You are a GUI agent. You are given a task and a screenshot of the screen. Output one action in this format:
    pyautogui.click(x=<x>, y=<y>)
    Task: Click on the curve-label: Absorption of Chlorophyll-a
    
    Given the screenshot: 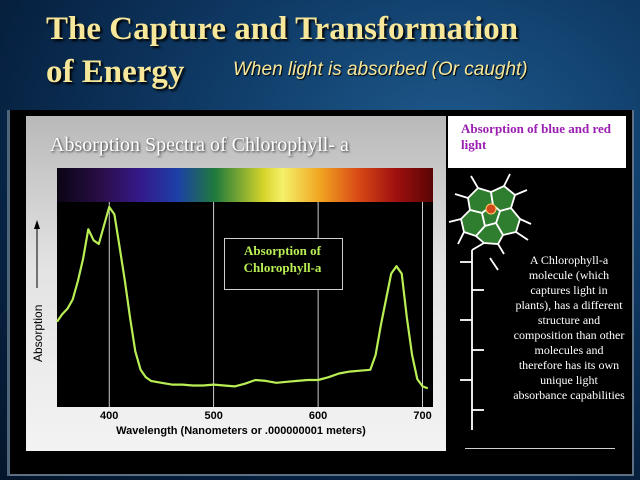 What is the action you would take?
    pyautogui.click(x=282, y=259)
    